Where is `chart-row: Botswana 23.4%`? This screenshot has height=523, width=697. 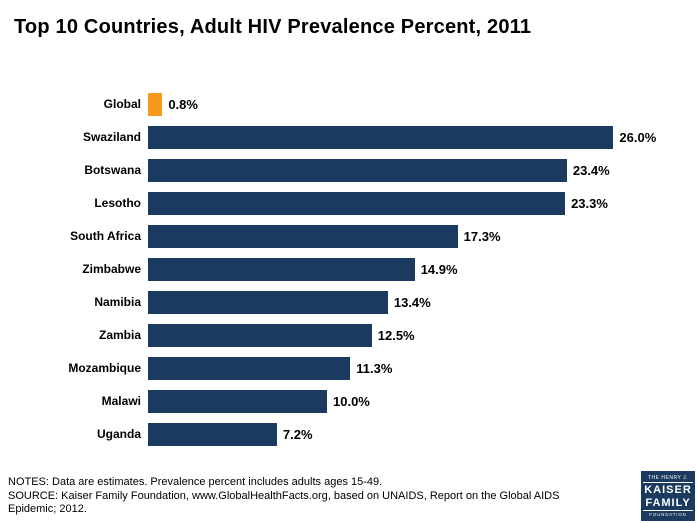 chart-row: Botswana 23.4% is located at coordinates (347, 170).